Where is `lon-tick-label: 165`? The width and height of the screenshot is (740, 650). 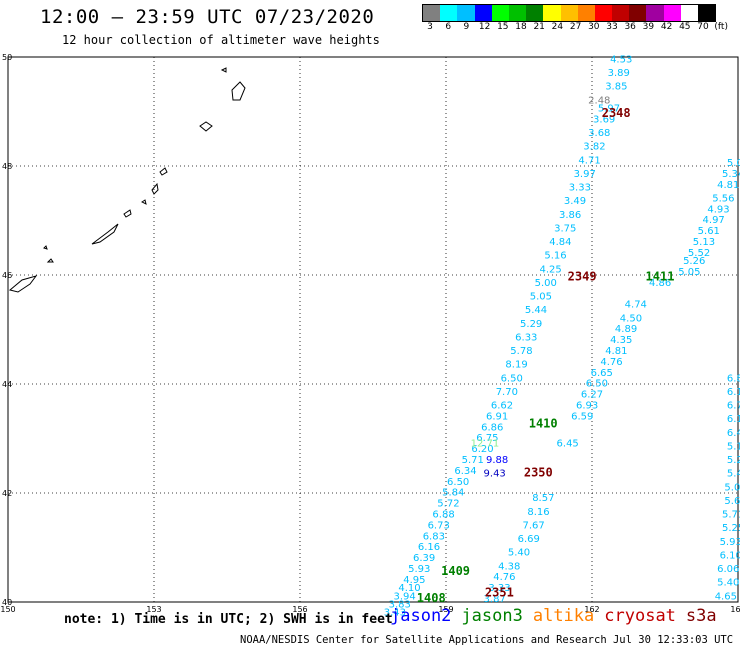 lon-tick-label: 165 is located at coordinates (735, 609).